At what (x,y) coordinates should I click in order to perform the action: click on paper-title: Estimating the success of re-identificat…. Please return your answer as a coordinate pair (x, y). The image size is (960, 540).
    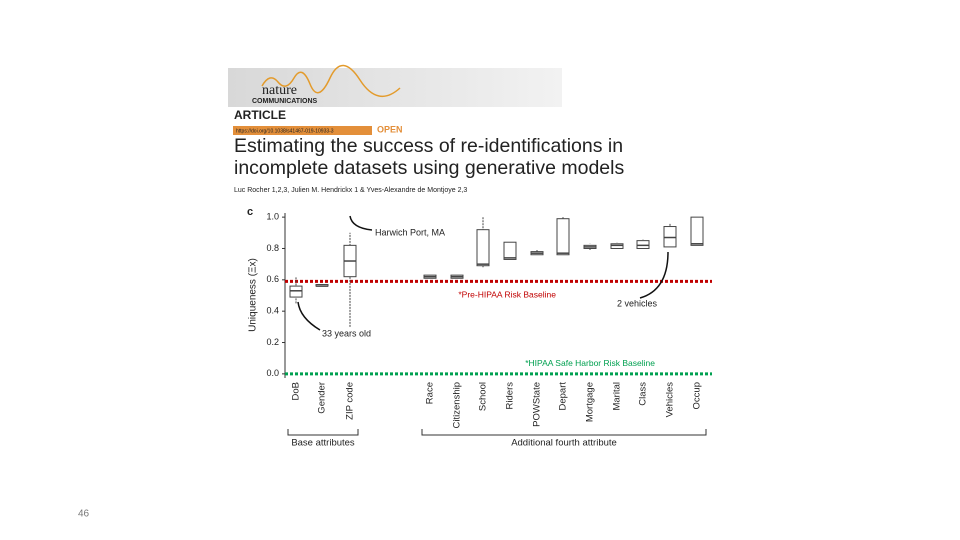
    Looking at the image, I should click on (428, 146).